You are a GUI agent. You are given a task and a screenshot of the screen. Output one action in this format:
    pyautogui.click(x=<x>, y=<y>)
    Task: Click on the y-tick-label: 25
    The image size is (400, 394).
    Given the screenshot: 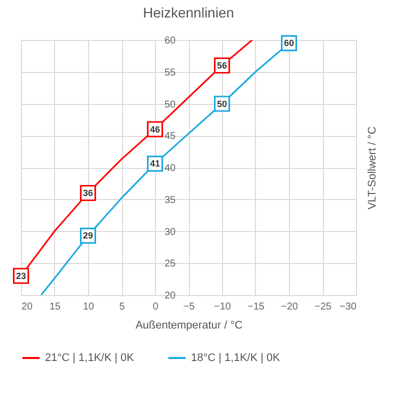 What is the action you would take?
    pyautogui.click(x=170, y=264)
    